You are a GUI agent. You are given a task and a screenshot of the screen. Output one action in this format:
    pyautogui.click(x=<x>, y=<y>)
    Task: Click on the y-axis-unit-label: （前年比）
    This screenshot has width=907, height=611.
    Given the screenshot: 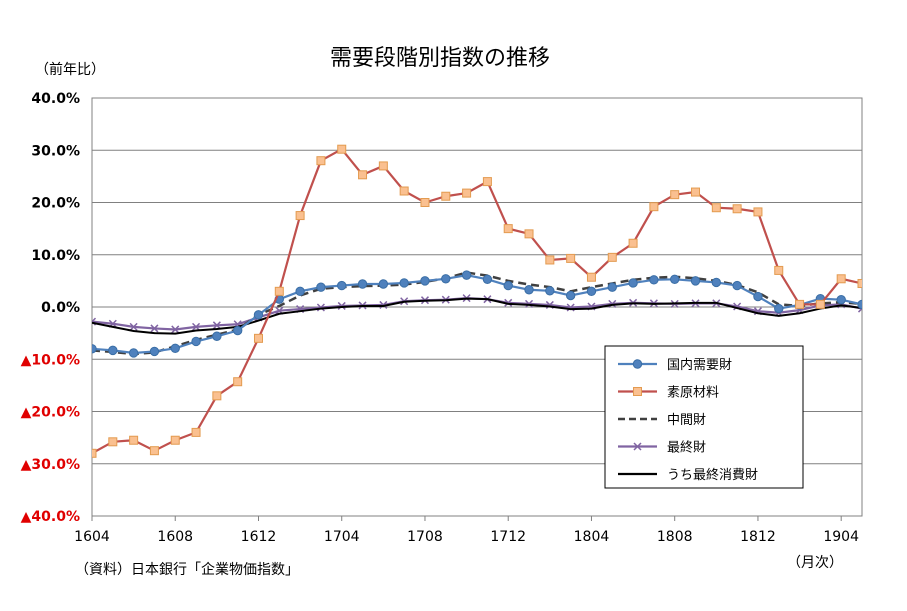 What is the action you would take?
    pyautogui.click(x=70, y=69)
    